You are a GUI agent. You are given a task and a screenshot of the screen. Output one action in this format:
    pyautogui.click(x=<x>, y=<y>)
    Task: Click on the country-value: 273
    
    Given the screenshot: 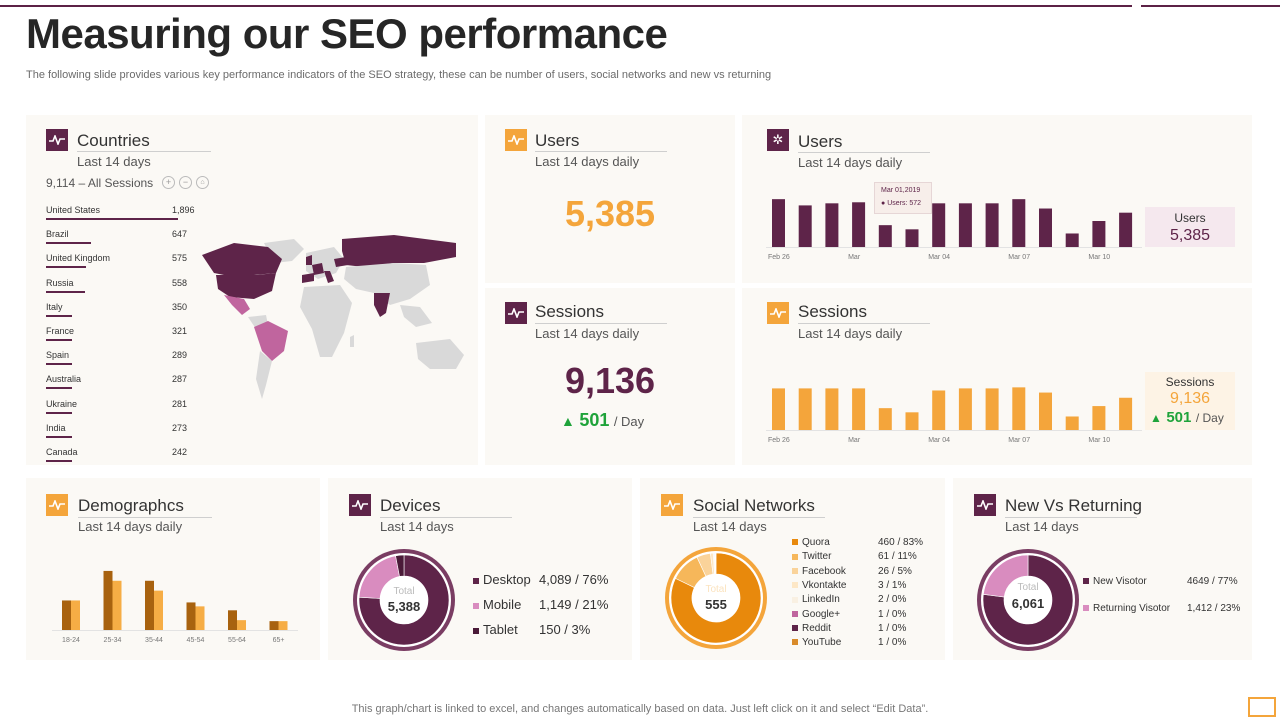 What is the action you would take?
    pyautogui.click(x=180, y=427)
    